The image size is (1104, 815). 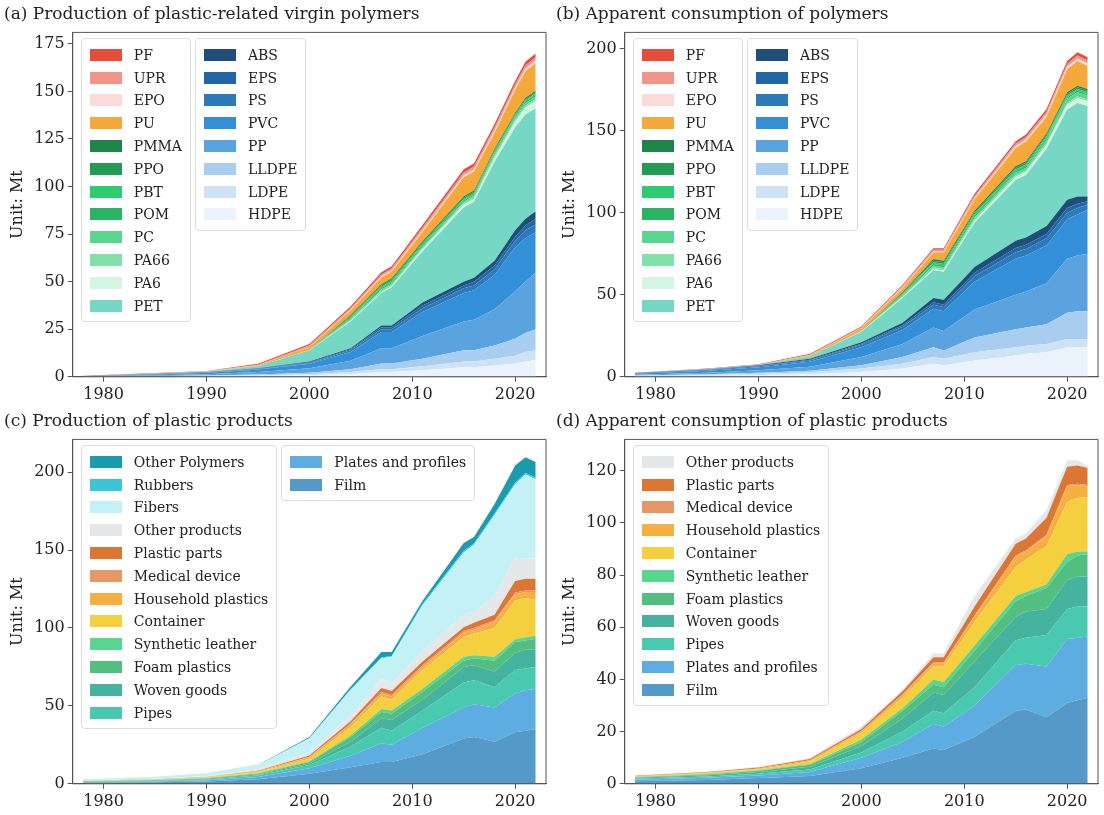 What do you see at coordinates (601, 469) in the screenshot?
I see `y-tick-label: 120` at bounding box center [601, 469].